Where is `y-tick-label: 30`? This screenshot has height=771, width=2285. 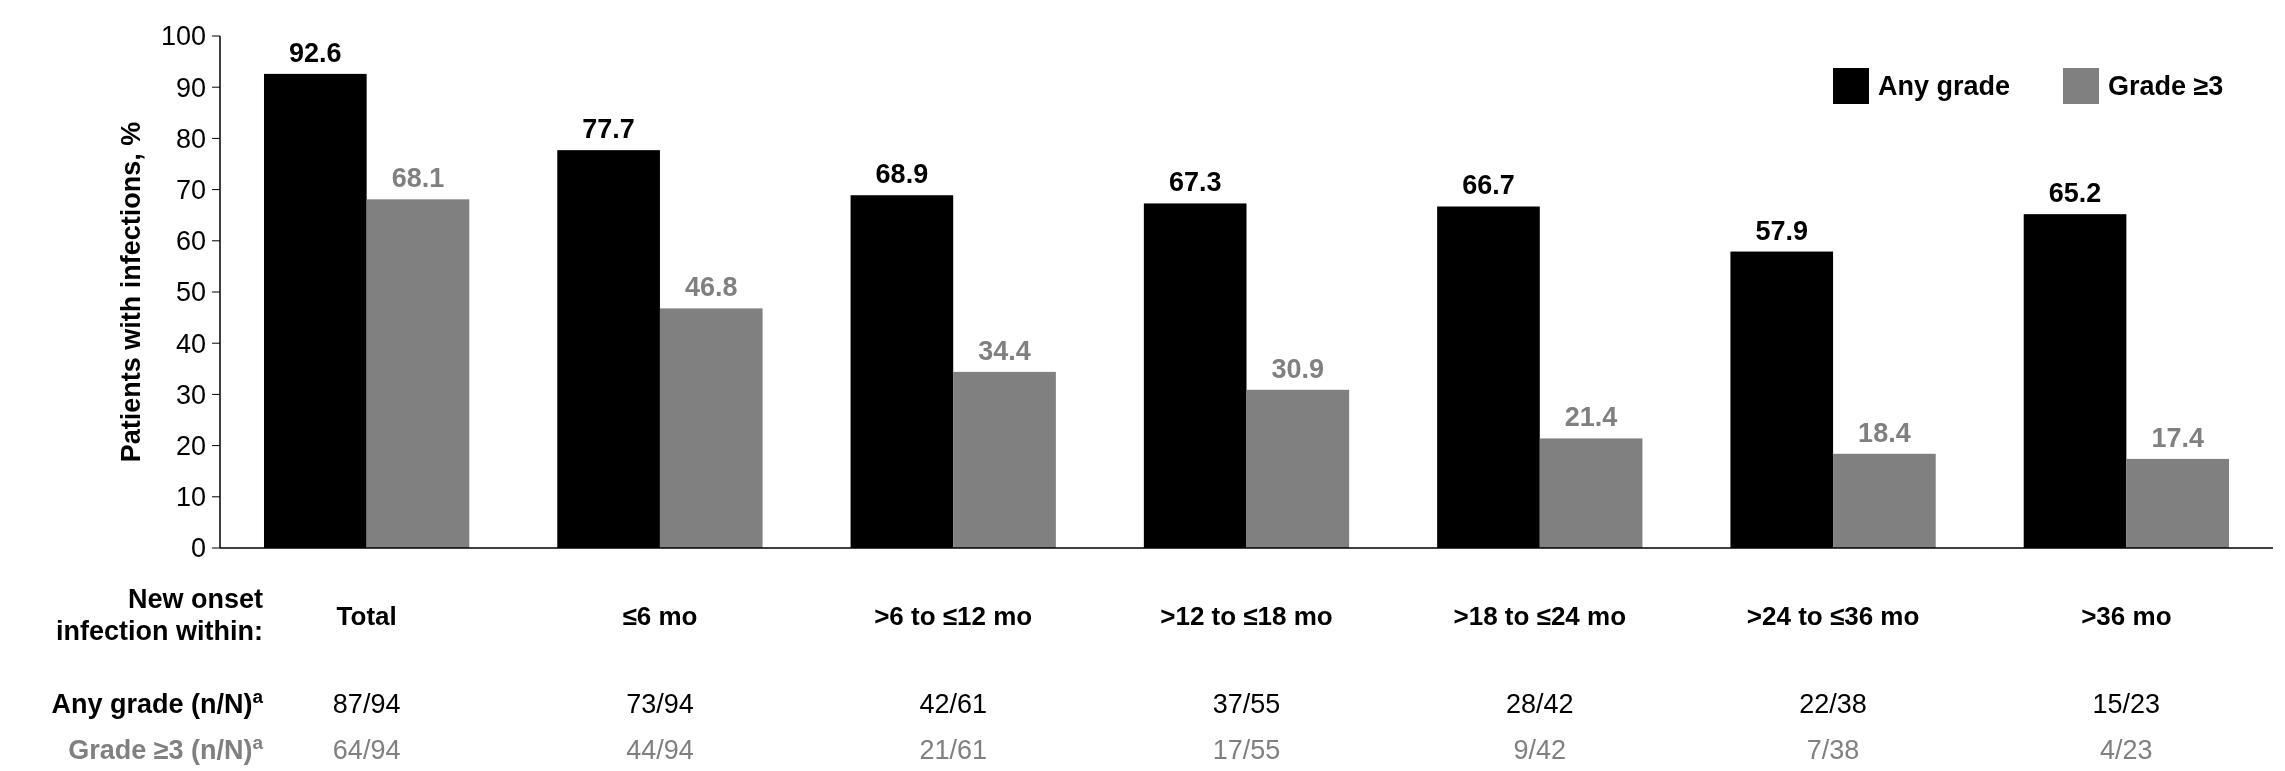
y-tick-label: 30 is located at coordinates (190, 394).